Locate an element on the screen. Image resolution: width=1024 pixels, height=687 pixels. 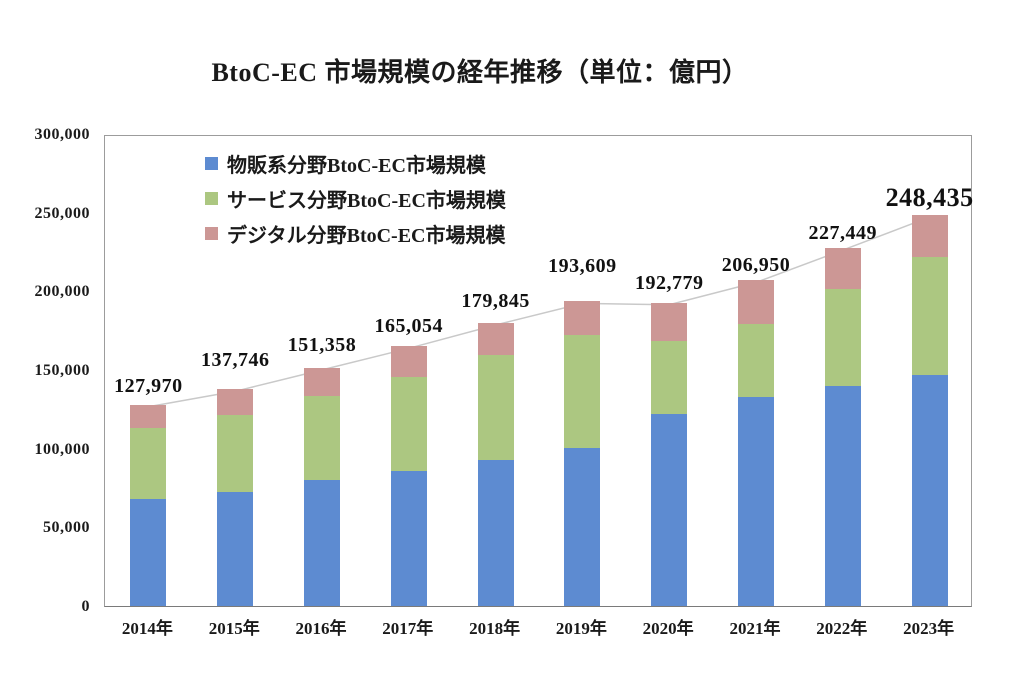
y-tick-label: 150,000 is located at coordinates (62, 370).